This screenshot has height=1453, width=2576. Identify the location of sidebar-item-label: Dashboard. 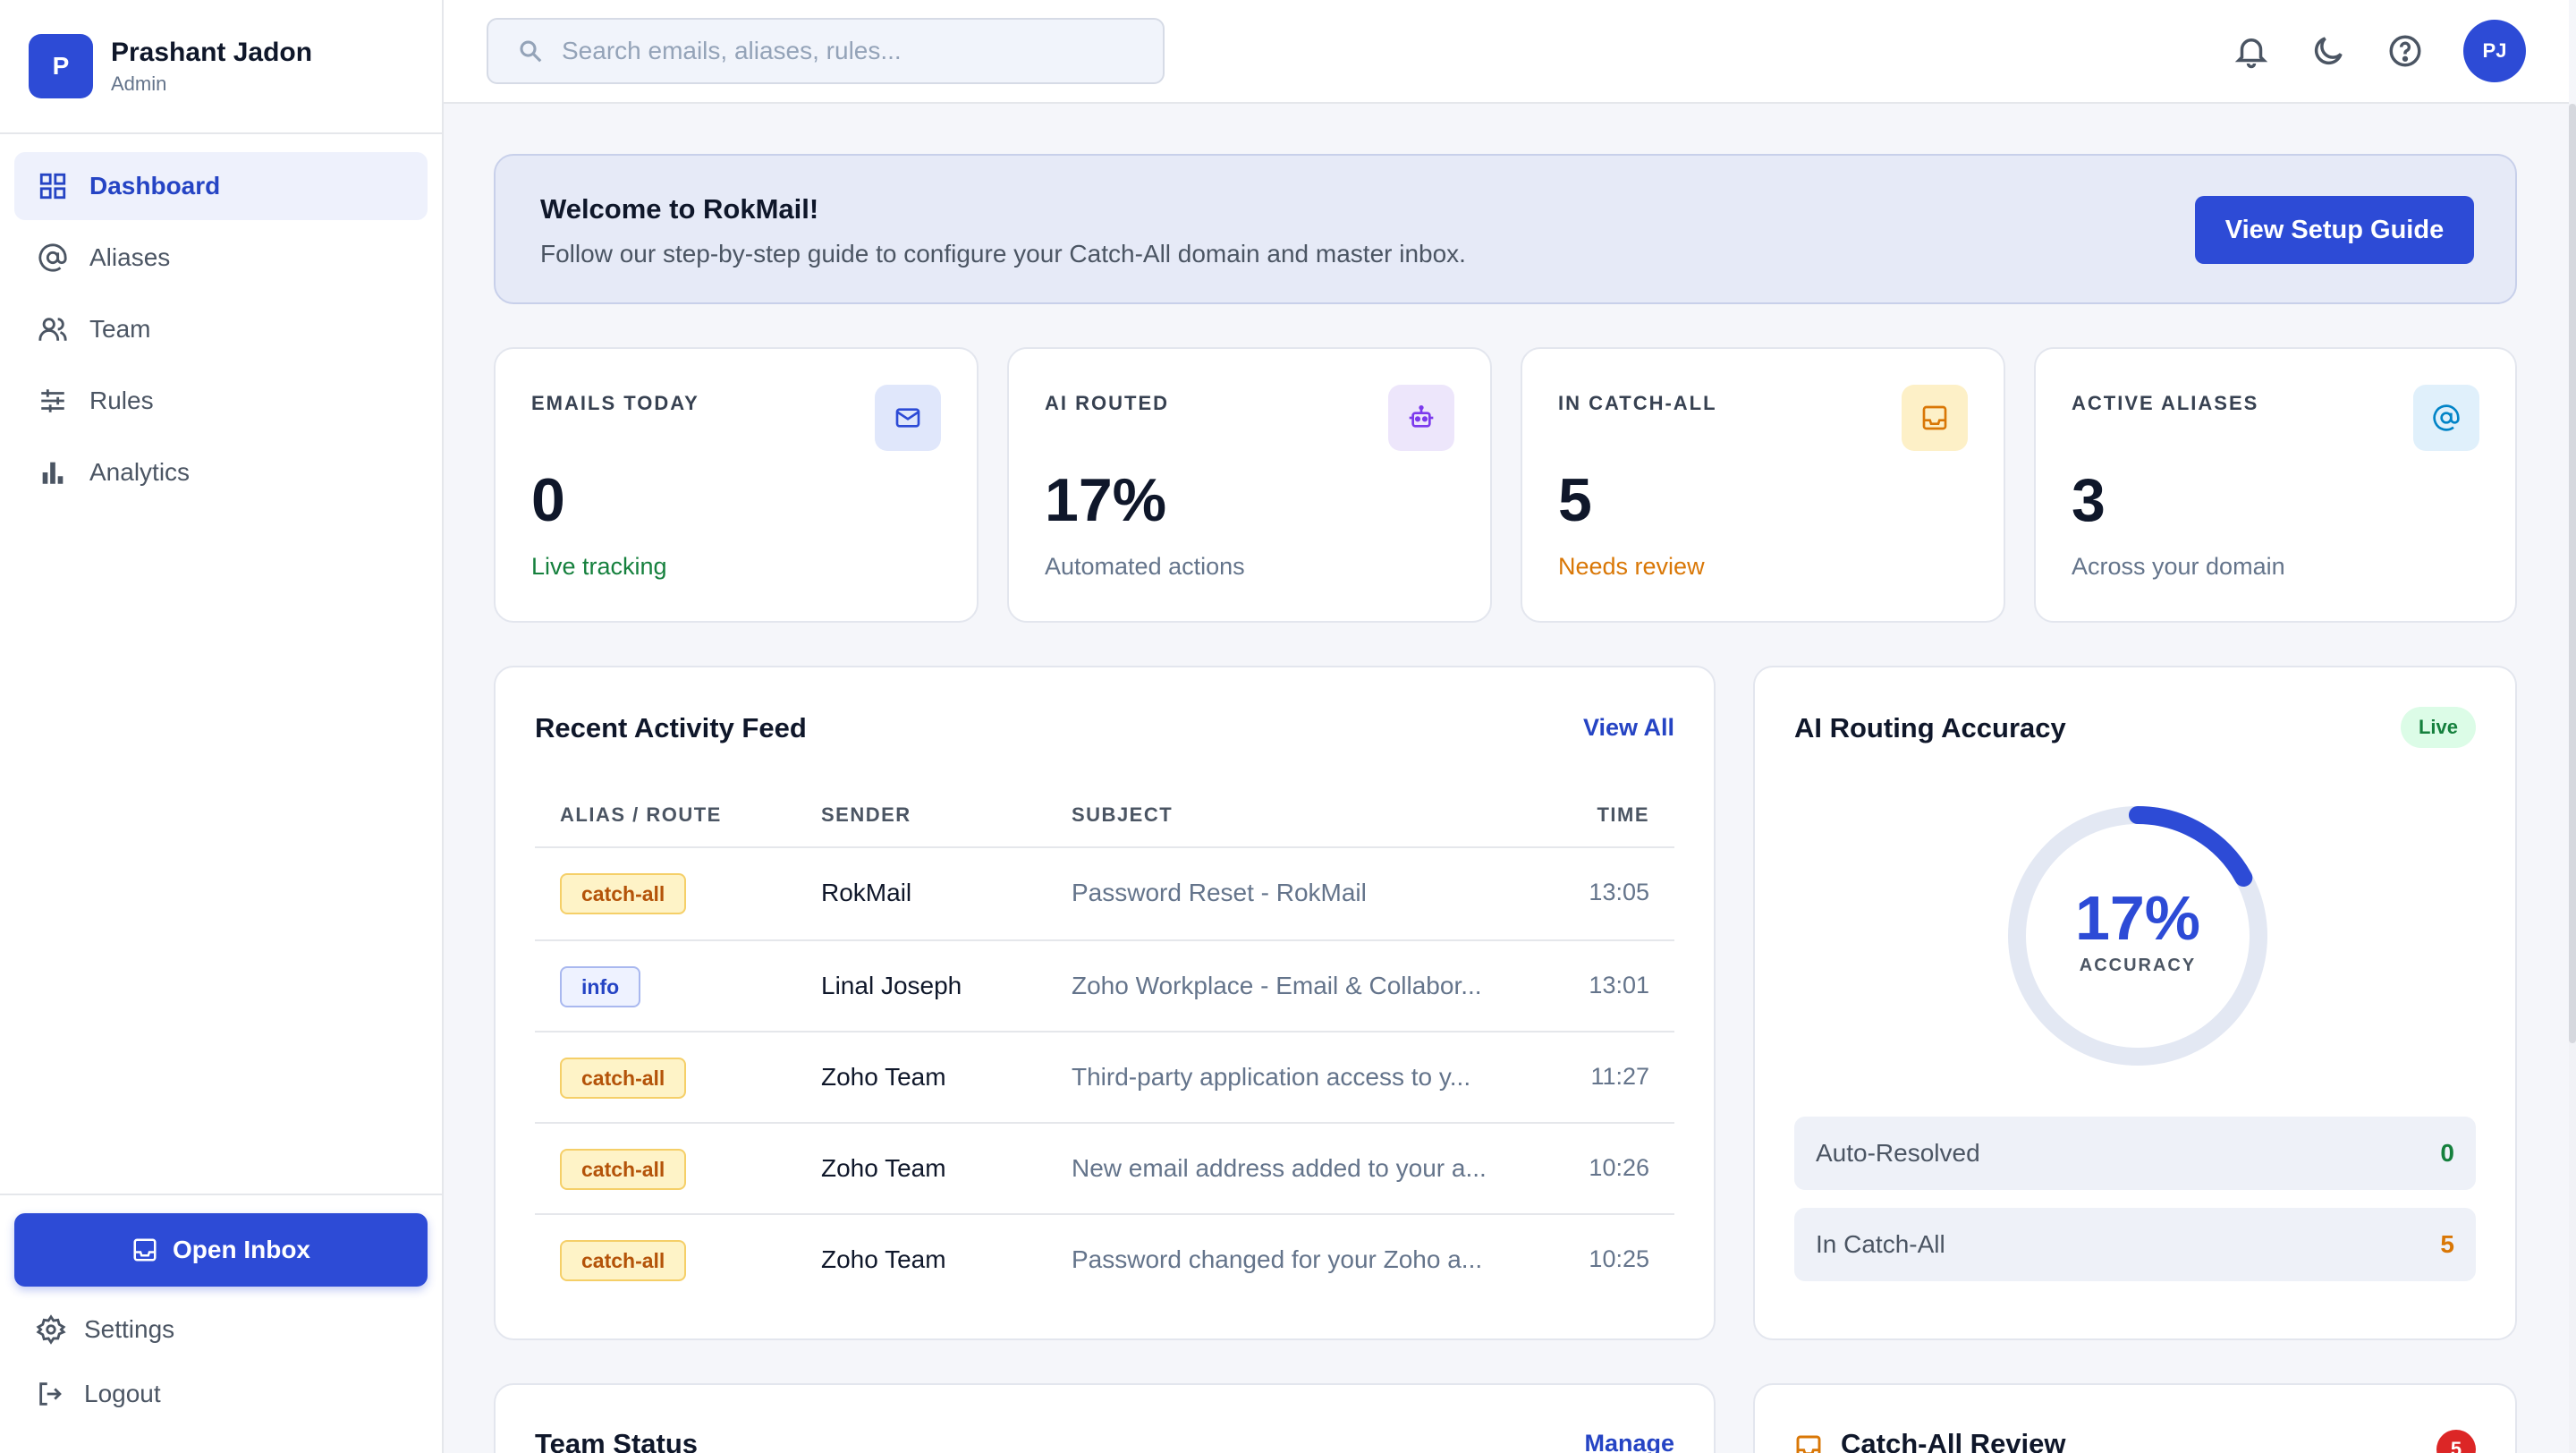
(155, 186).